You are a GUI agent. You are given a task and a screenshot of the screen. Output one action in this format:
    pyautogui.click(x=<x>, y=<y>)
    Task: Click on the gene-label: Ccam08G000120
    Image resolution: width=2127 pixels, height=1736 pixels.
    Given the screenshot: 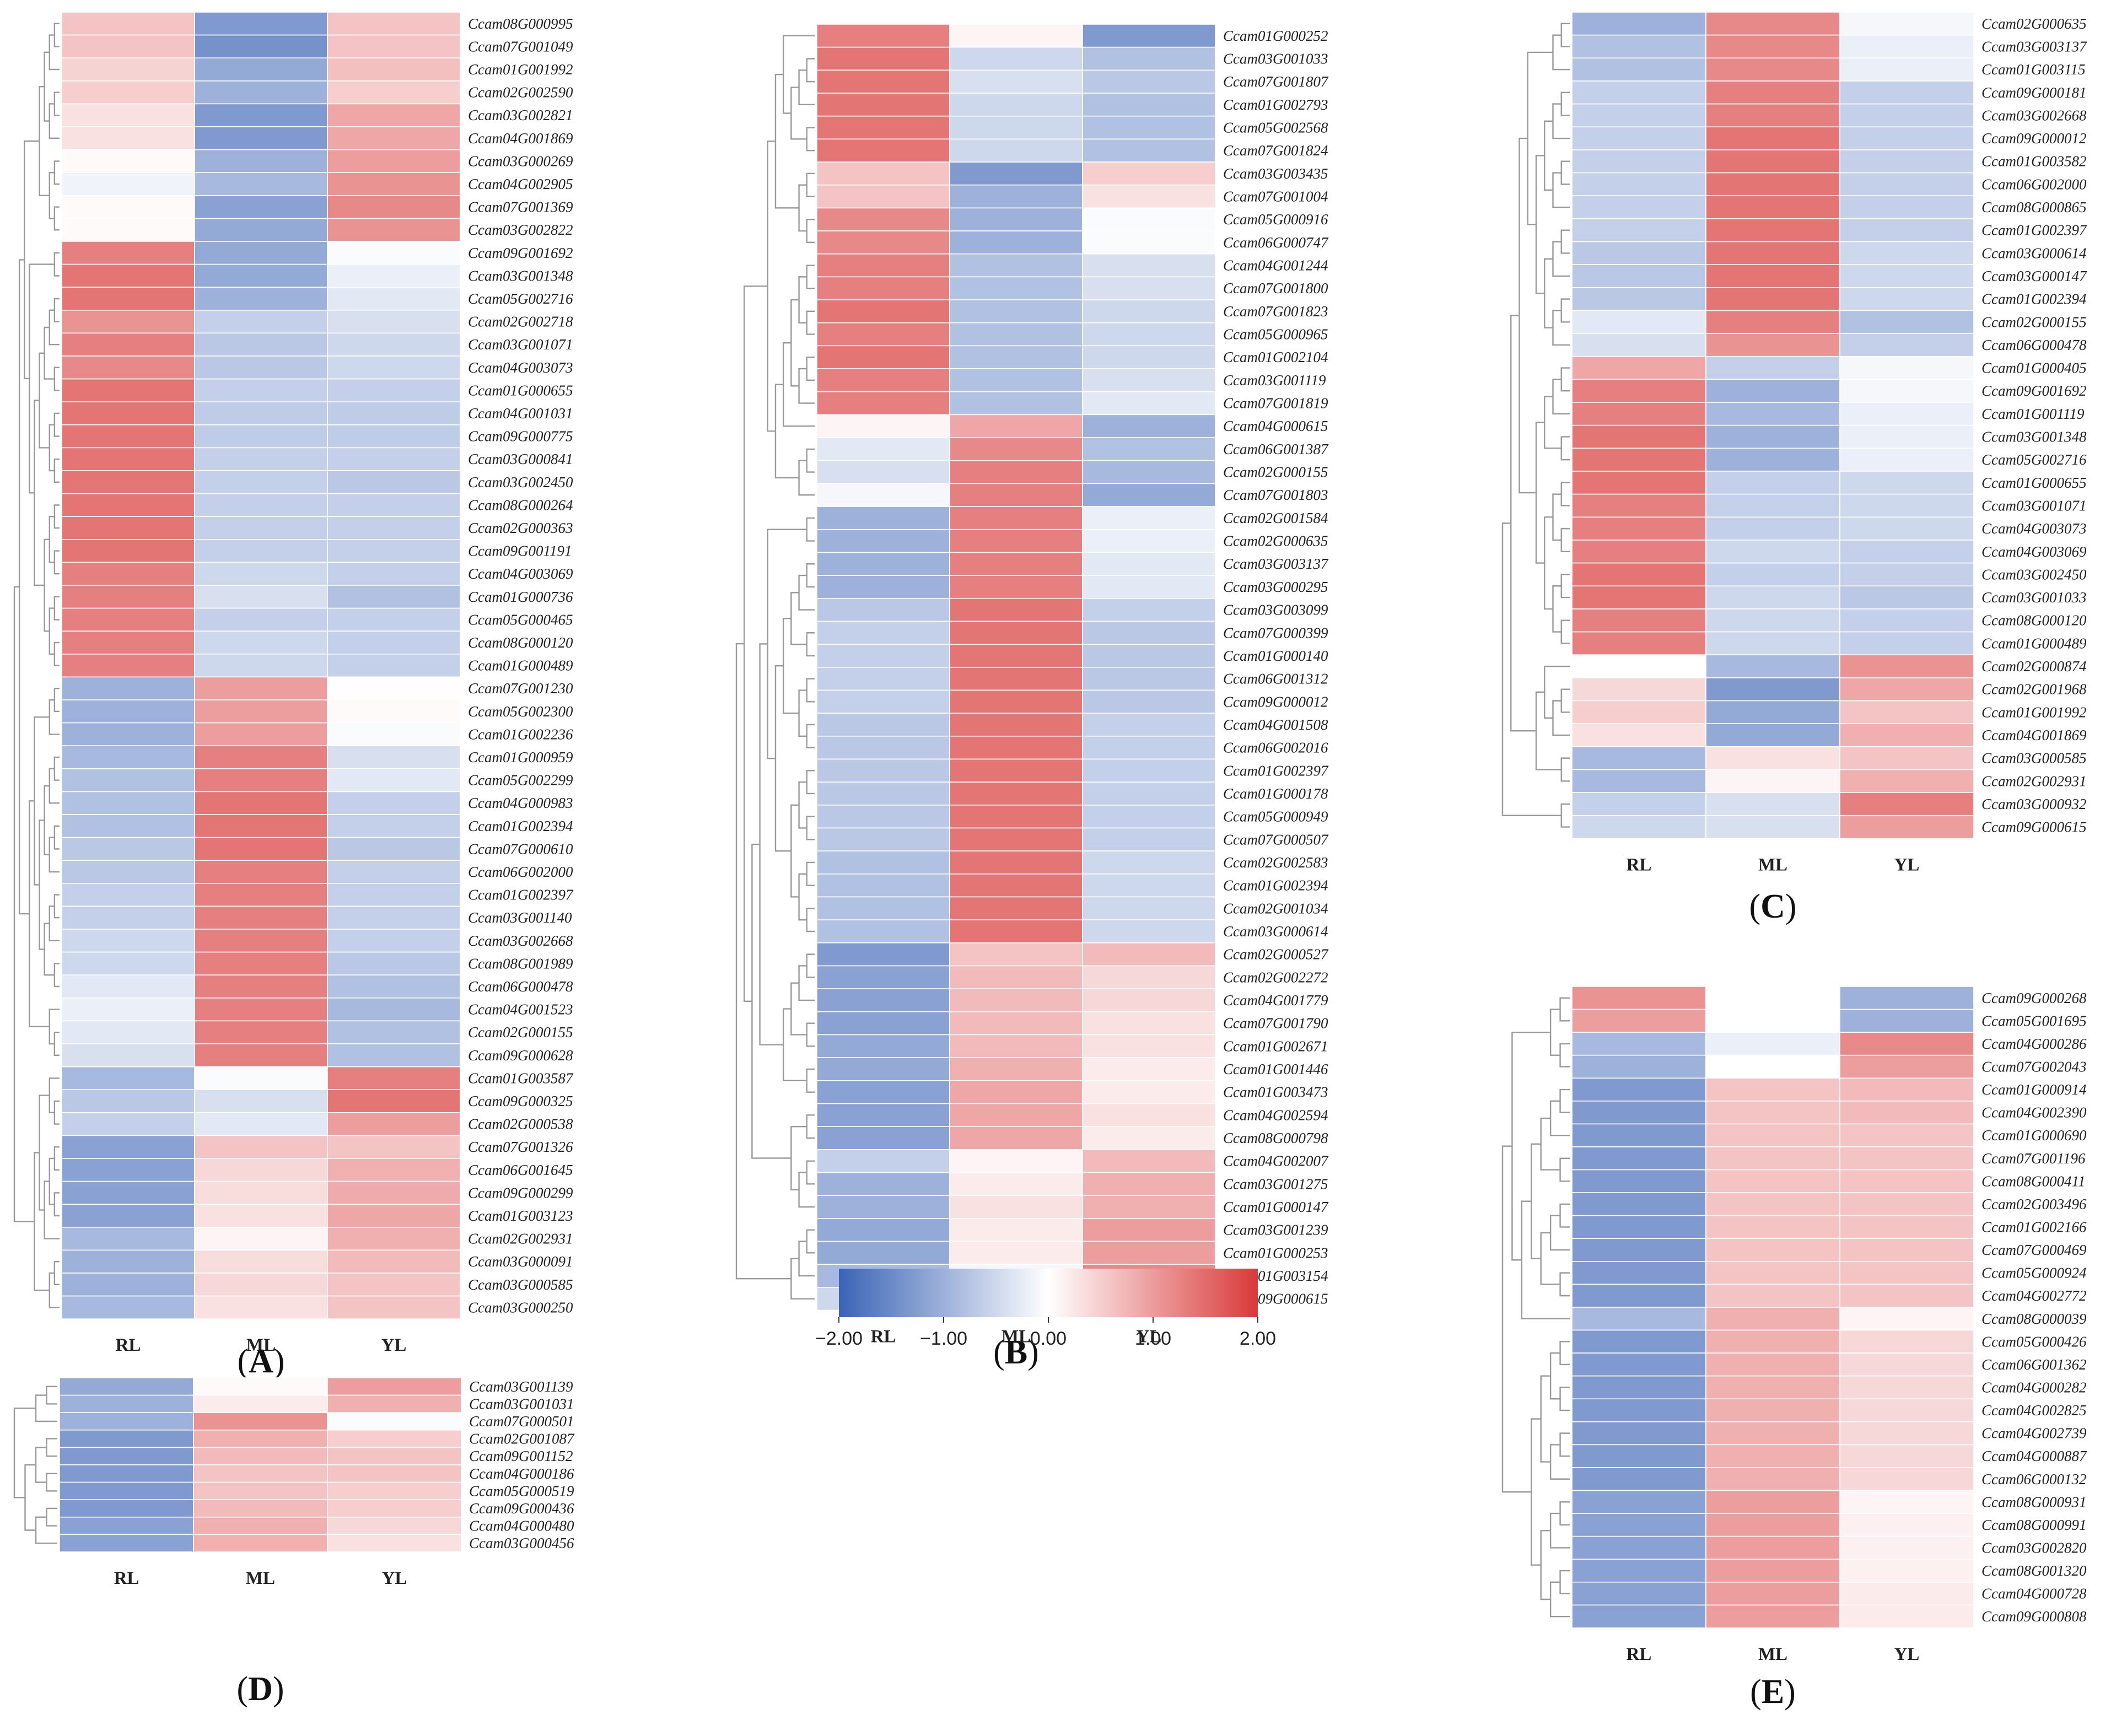 What is the action you would take?
    pyautogui.click(x=520, y=642)
    